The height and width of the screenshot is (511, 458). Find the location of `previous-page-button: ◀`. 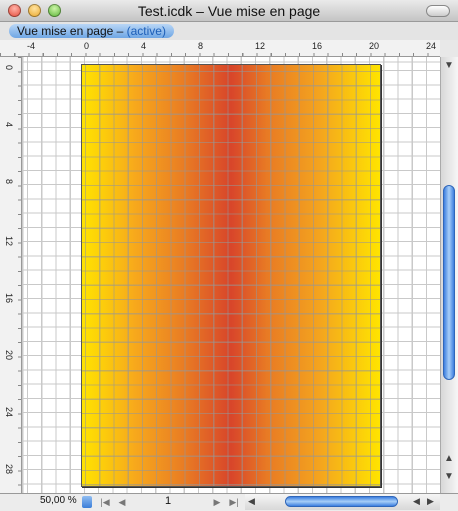

previous-page-button: ◀ is located at coordinates (122, 502).